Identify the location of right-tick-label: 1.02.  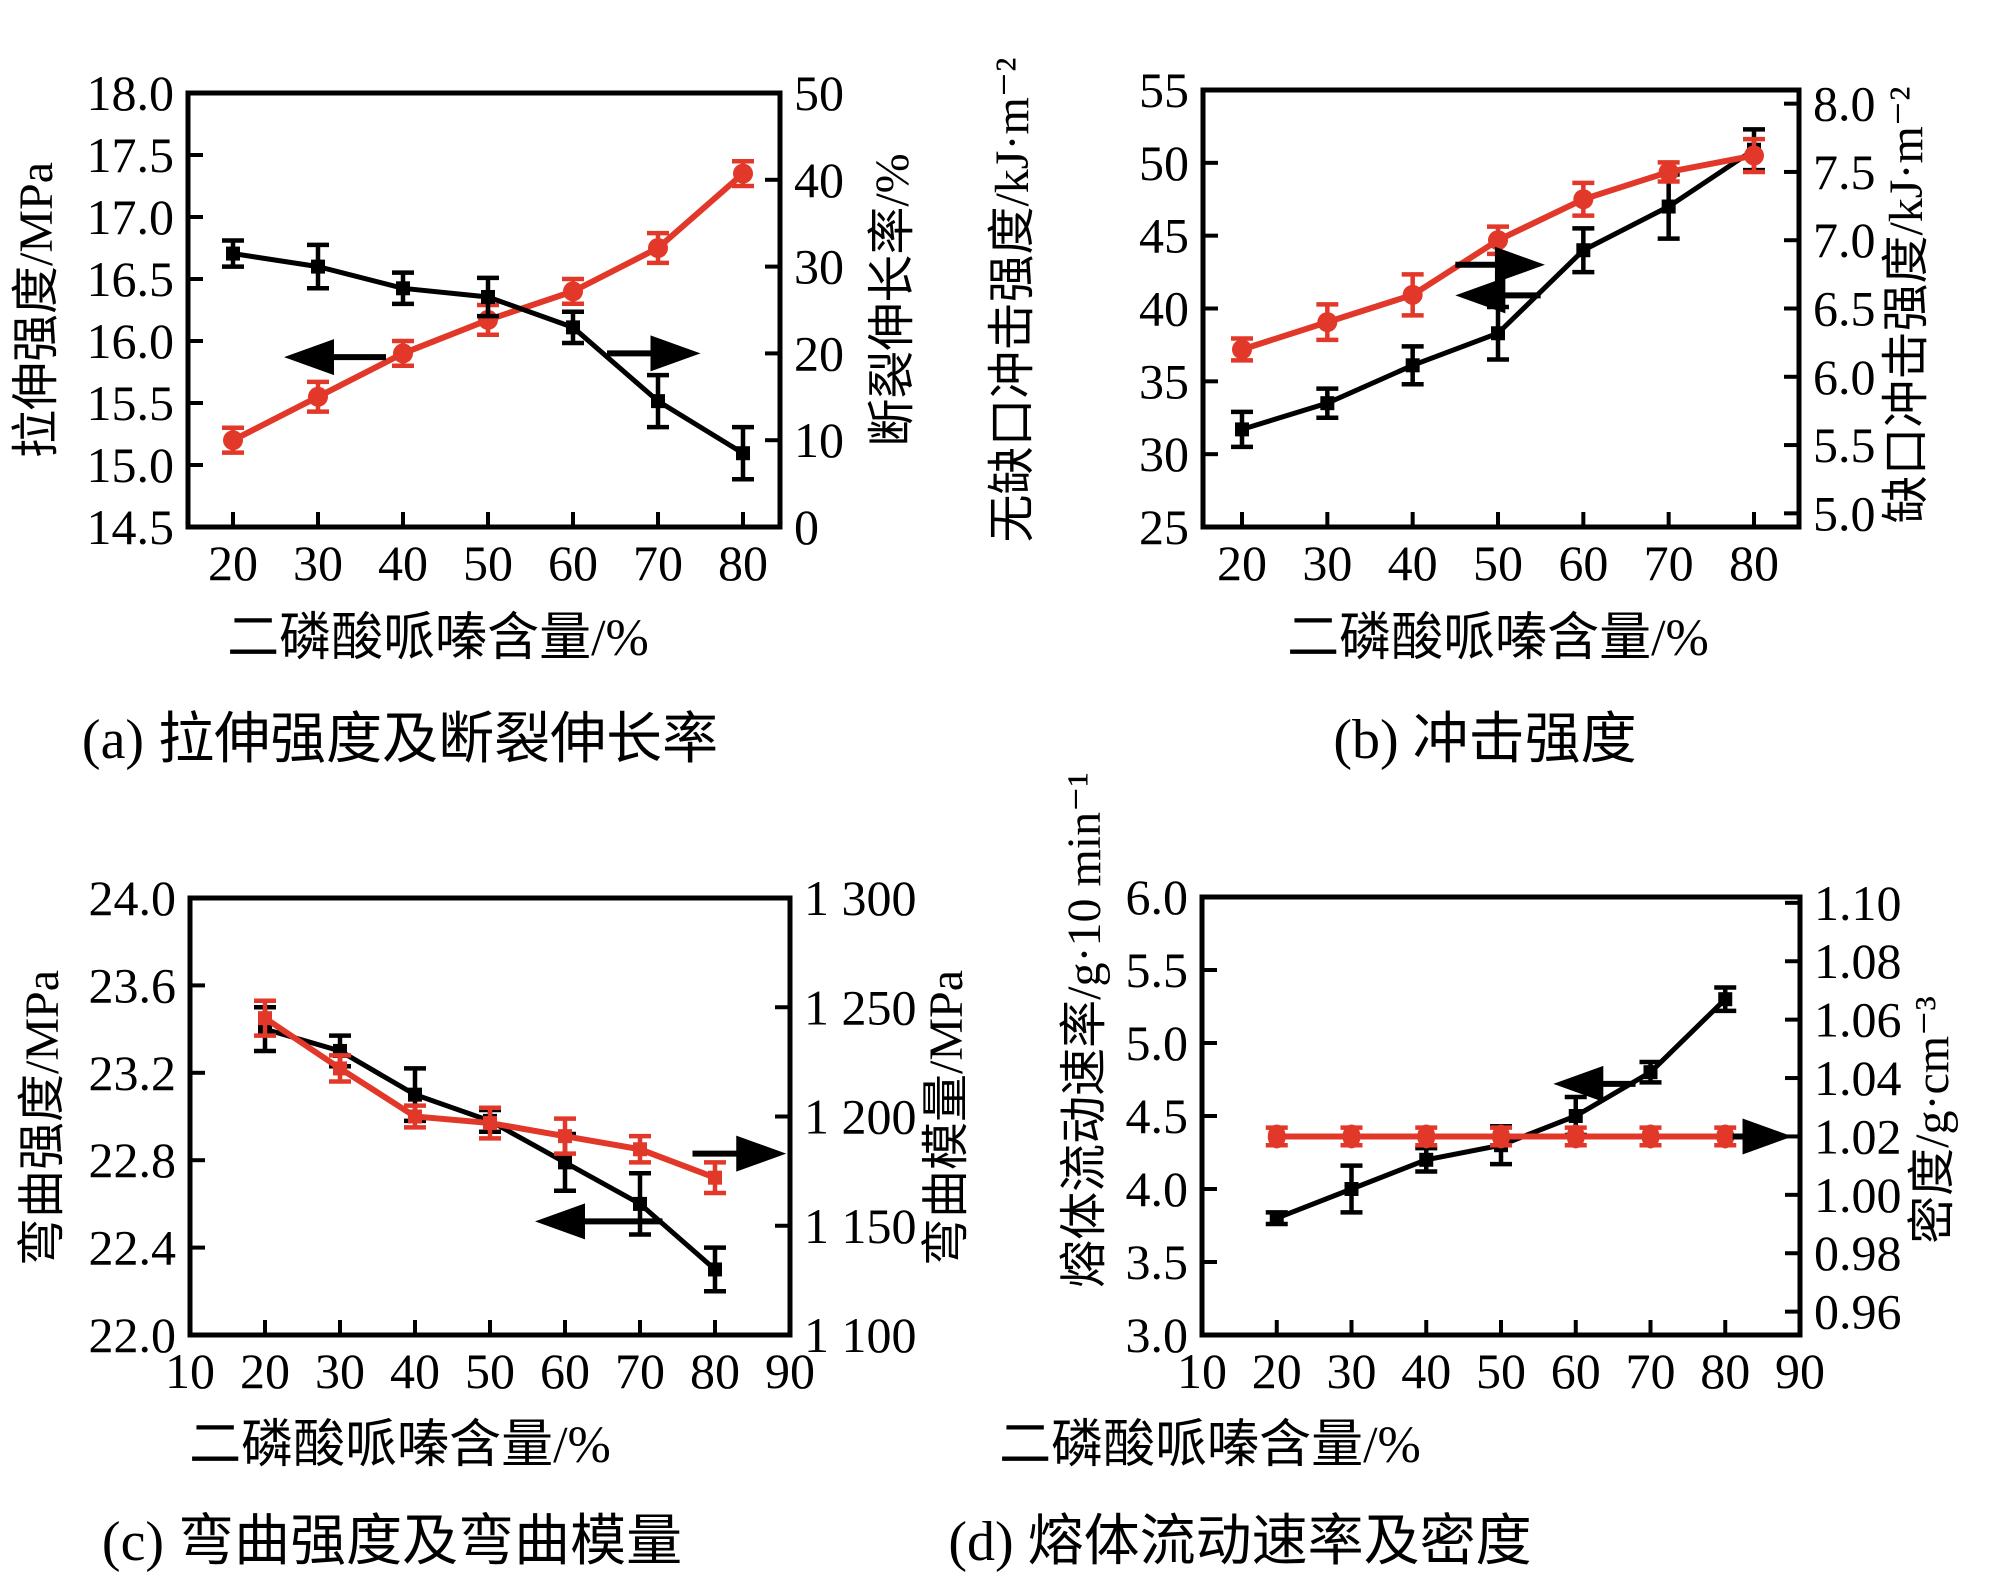
(1858, 1136).